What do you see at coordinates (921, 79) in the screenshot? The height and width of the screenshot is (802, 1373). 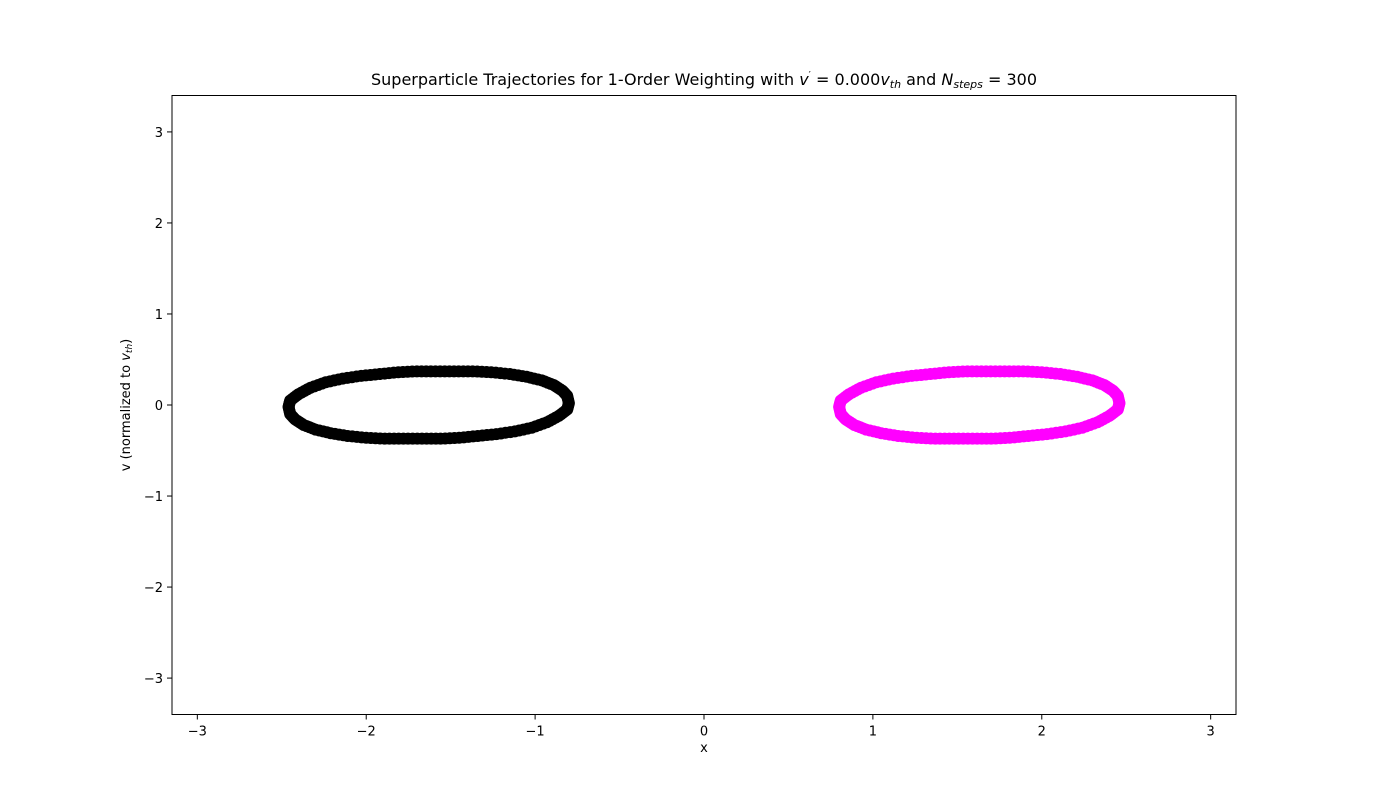 I see `title-and: and` at bounding box center [921, 79].